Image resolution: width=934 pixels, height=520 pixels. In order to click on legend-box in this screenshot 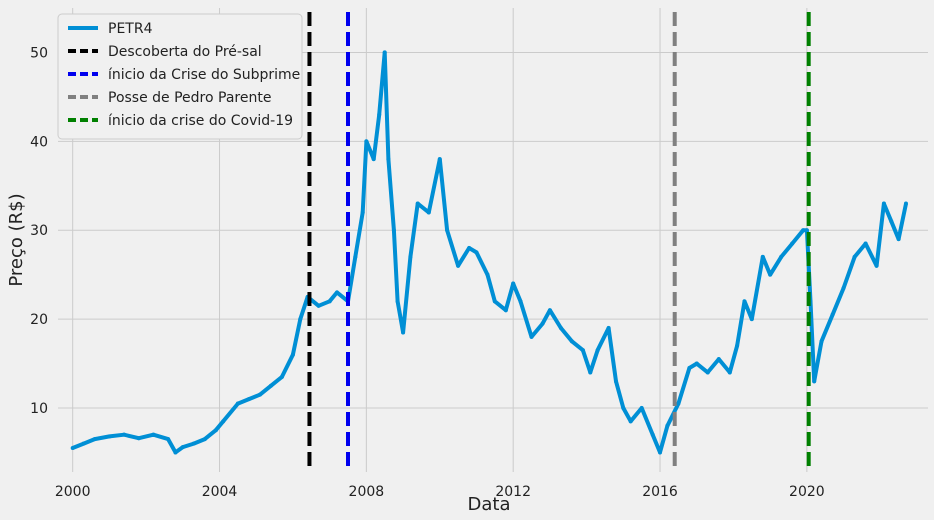, I will do `click(180, 76)`.